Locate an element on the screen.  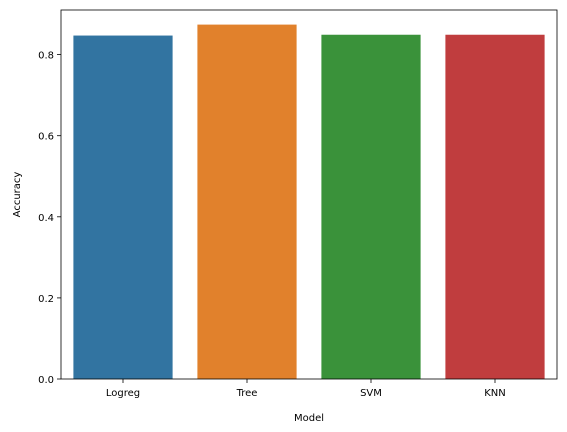
bar-knn is located at coordinates (495, 207).